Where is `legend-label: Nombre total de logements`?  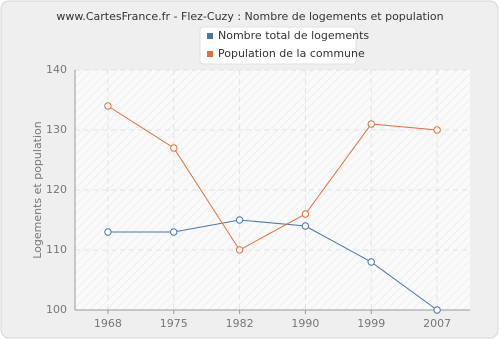
legend-label: Nombre total de logements is located at coordinates (293, 35).